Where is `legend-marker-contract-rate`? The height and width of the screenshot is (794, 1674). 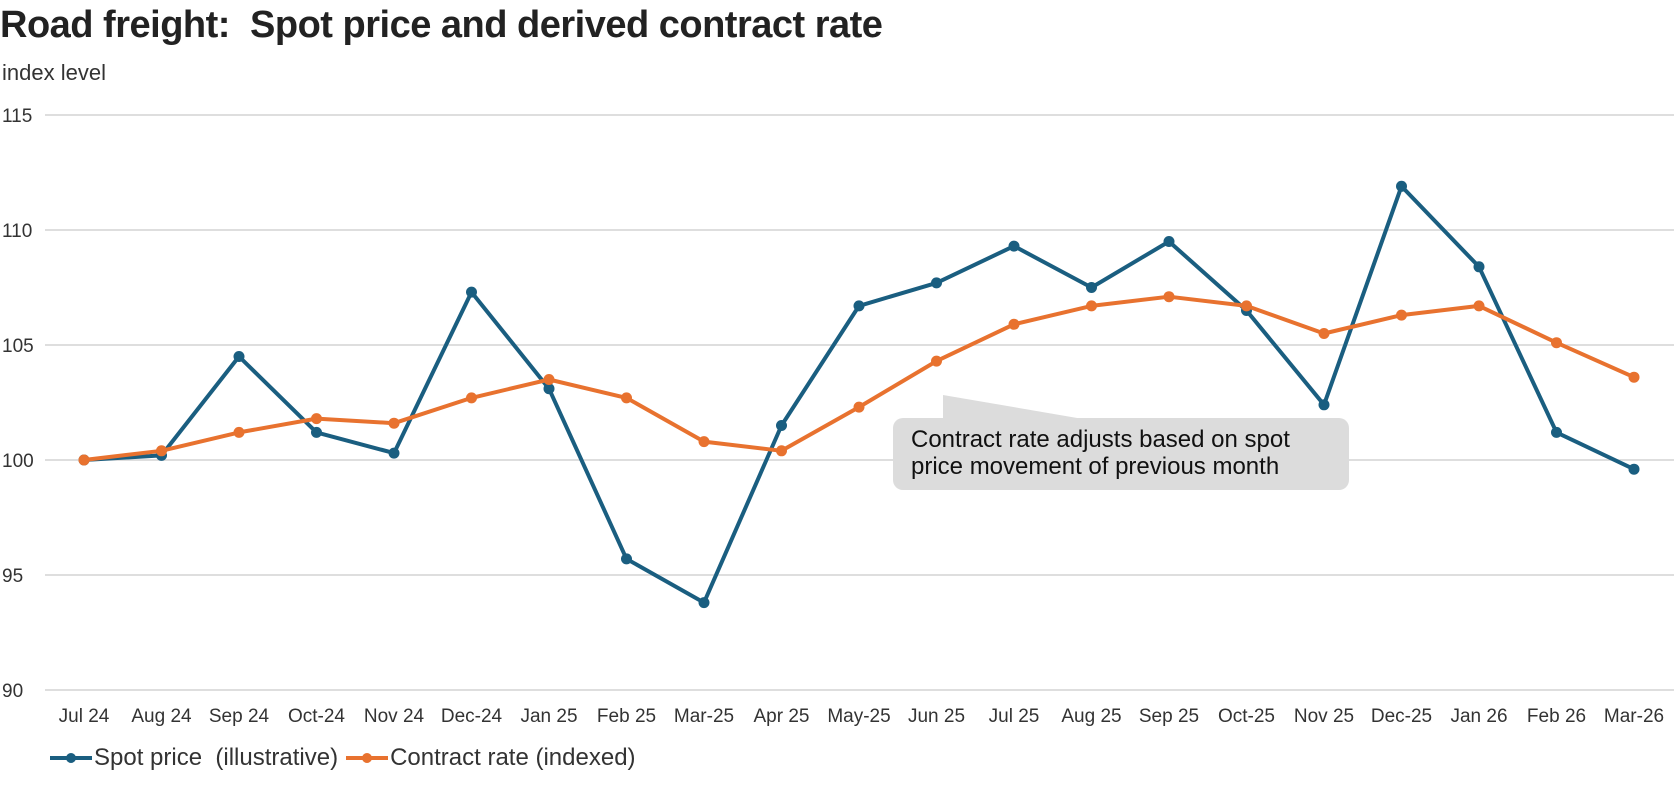
legend-marker-contract-rate is located at coordinates (367, 758).